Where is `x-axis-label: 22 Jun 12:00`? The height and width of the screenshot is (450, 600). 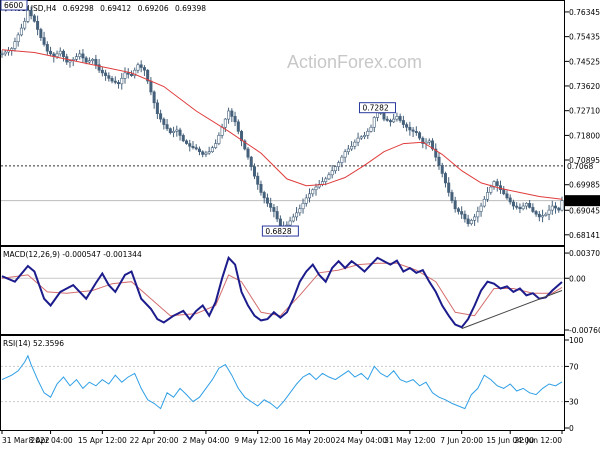 x-axis-label: 22 Jun 12:00 is located at coordinates (538, 440).